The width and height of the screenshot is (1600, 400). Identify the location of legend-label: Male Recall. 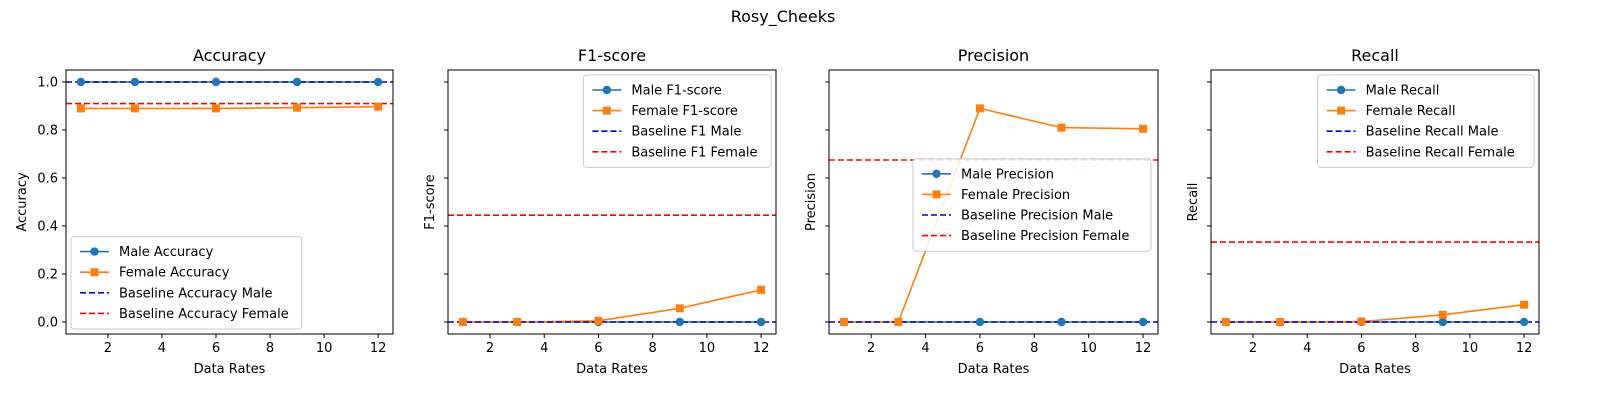
(1403, 91).